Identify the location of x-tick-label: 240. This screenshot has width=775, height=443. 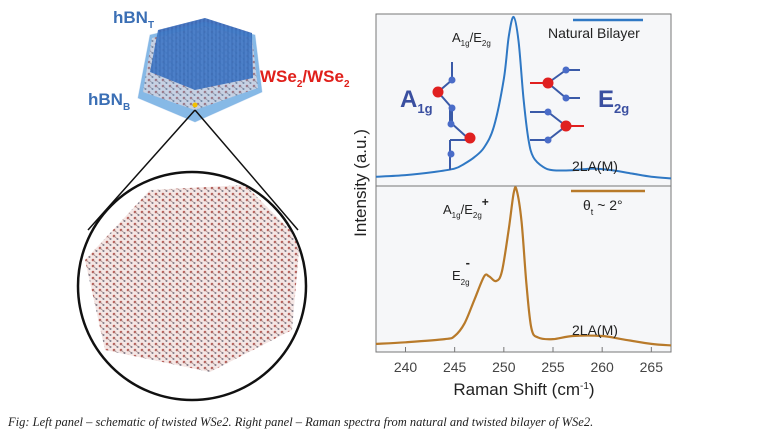
(406, 367).